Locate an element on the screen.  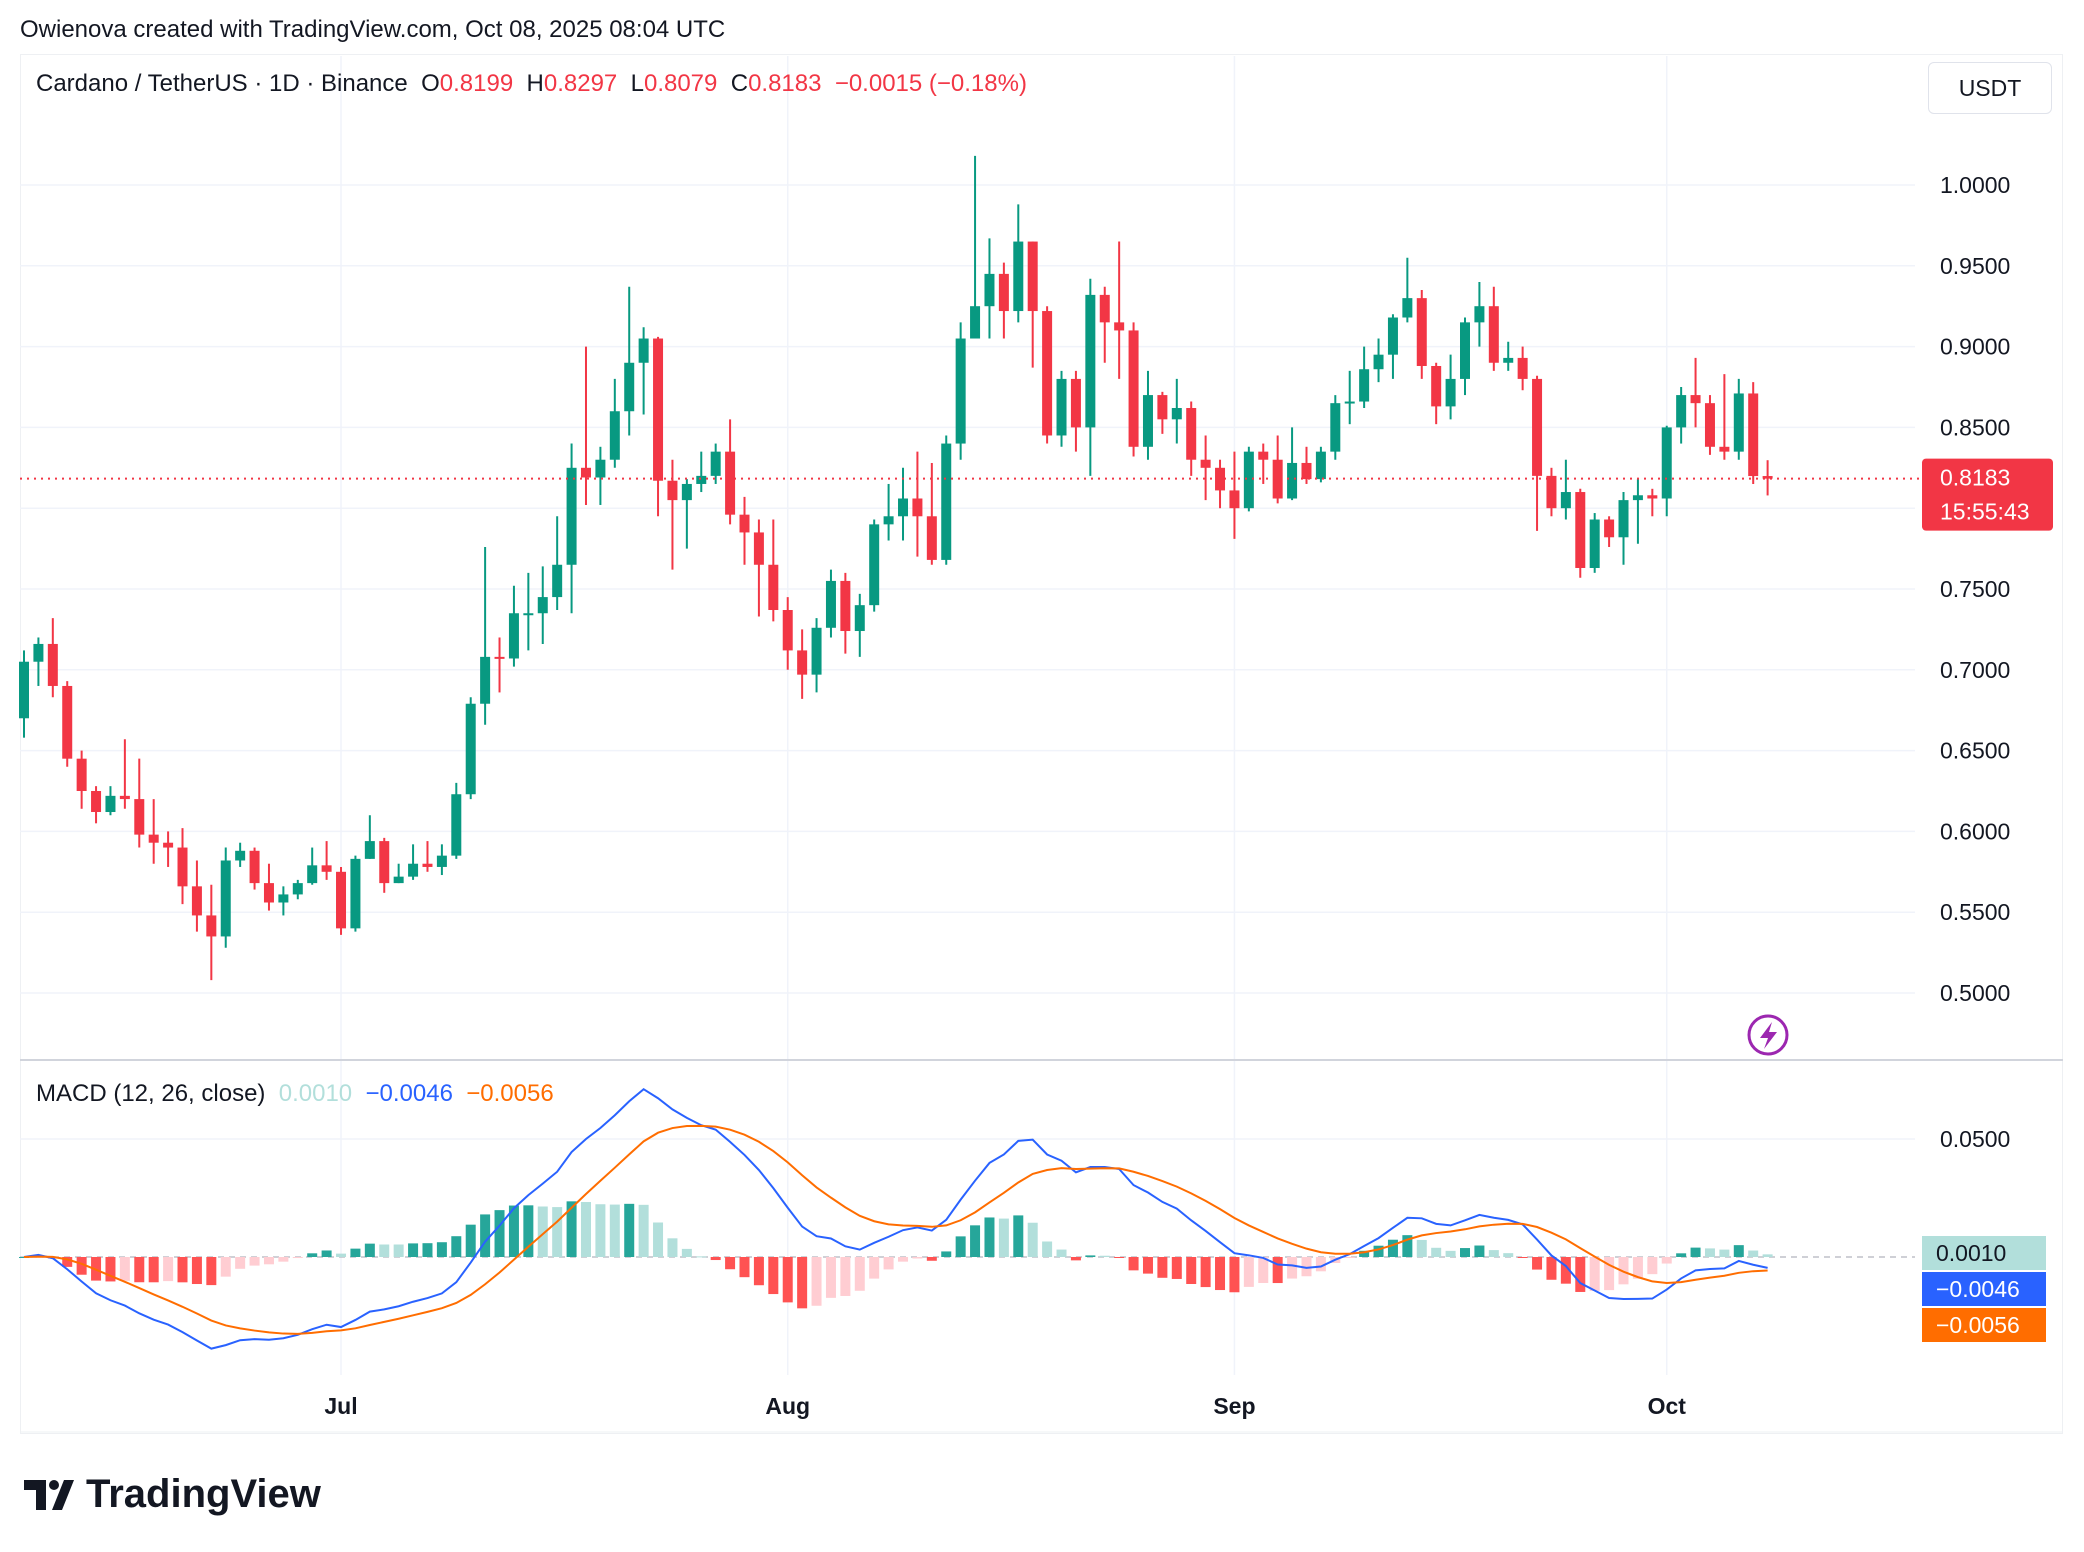
tradingview-logo: TradingView is located at coordinates (172, 1494).